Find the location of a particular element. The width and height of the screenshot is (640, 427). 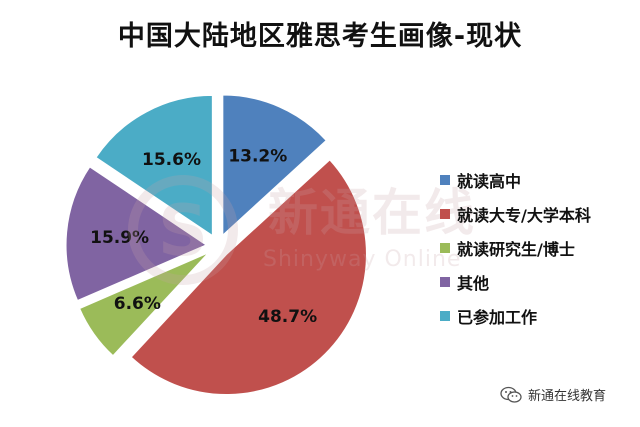

pie-label-2: 6.6% is located at coordinates (137, 304).